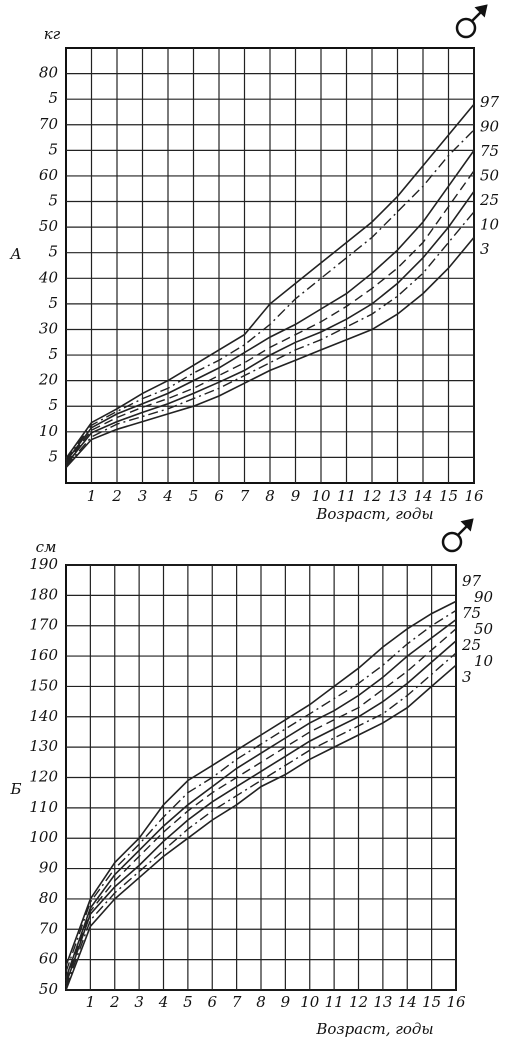 This screenshot has height=1049, width=510. What do you see at coordinates (15, 254) in the screenshot?
I see `chart-title: А` at bounding box center [15, 254].